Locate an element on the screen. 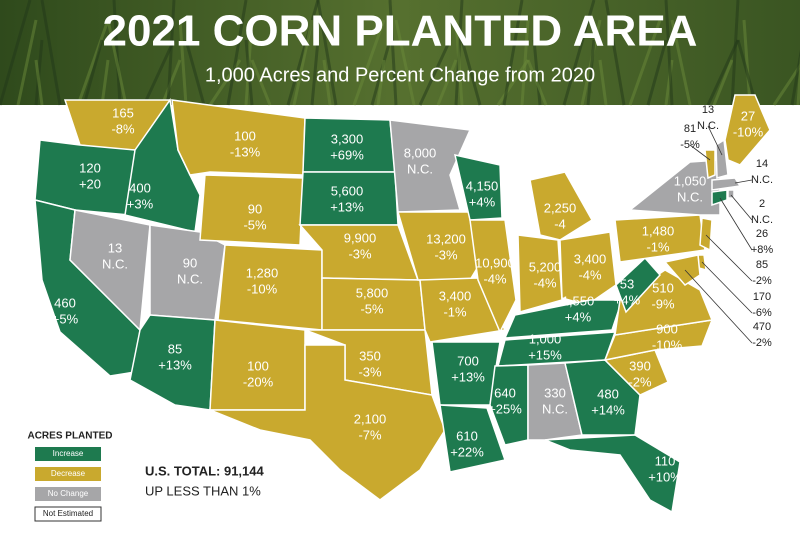  state-acres: 5,800 is located at coordinates (372, 292).